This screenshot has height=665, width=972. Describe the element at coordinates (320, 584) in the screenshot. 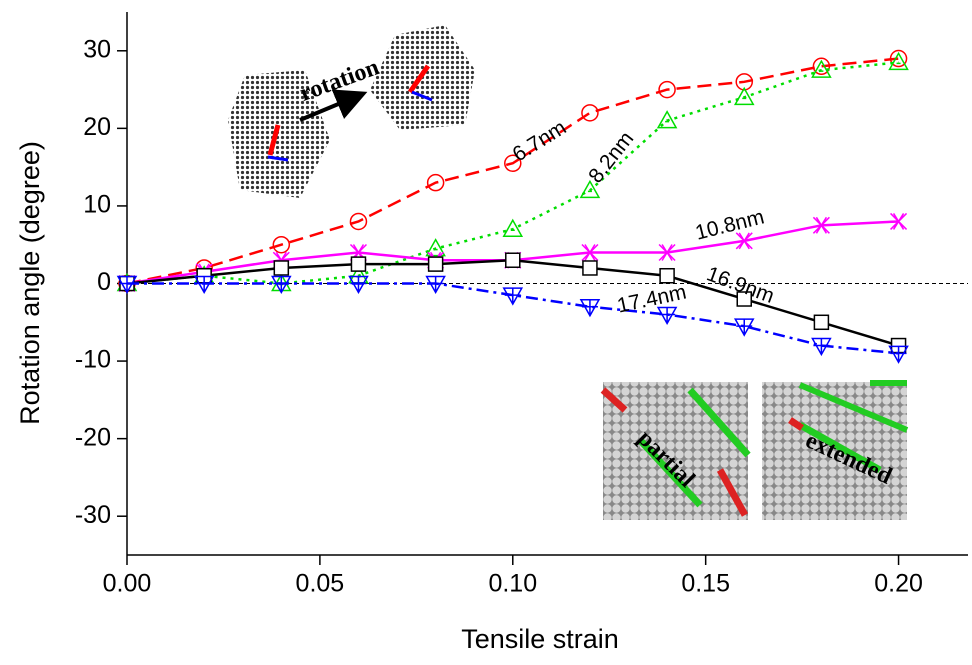

I see `x-tick-label: 0.05` at that location.